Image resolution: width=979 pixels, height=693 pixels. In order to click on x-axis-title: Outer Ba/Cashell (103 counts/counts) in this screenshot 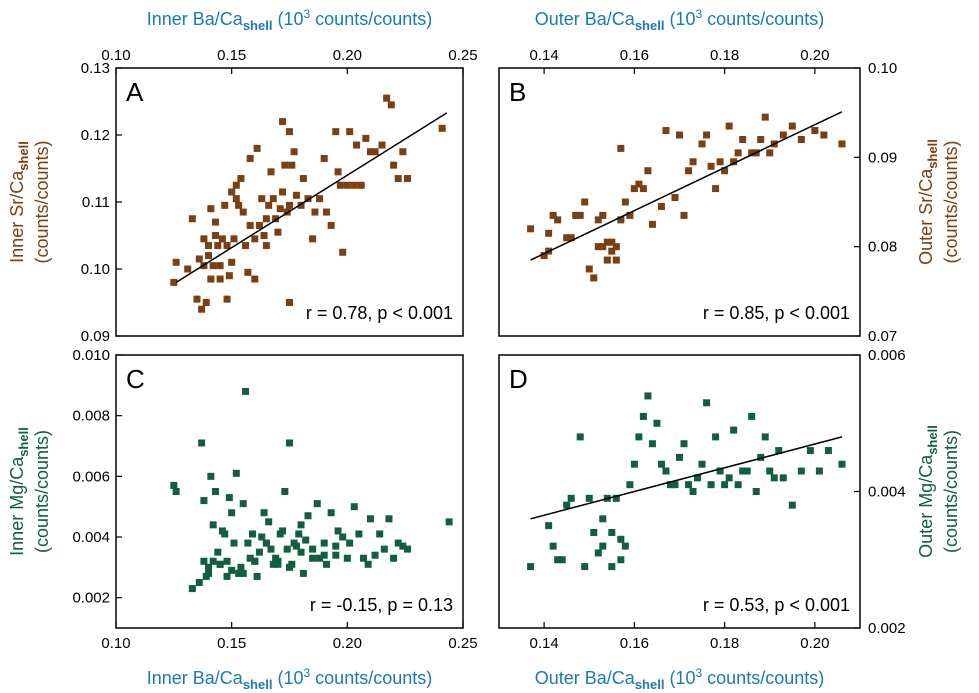, I will do `click(679, 679)`.